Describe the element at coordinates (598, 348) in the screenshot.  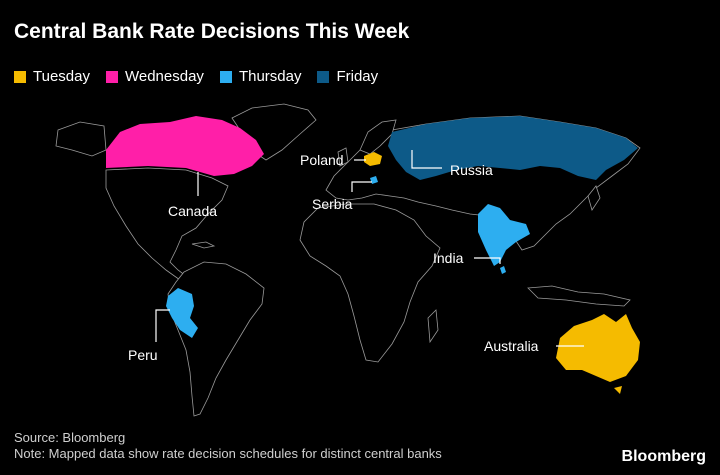
I see `country-australia` at that location.